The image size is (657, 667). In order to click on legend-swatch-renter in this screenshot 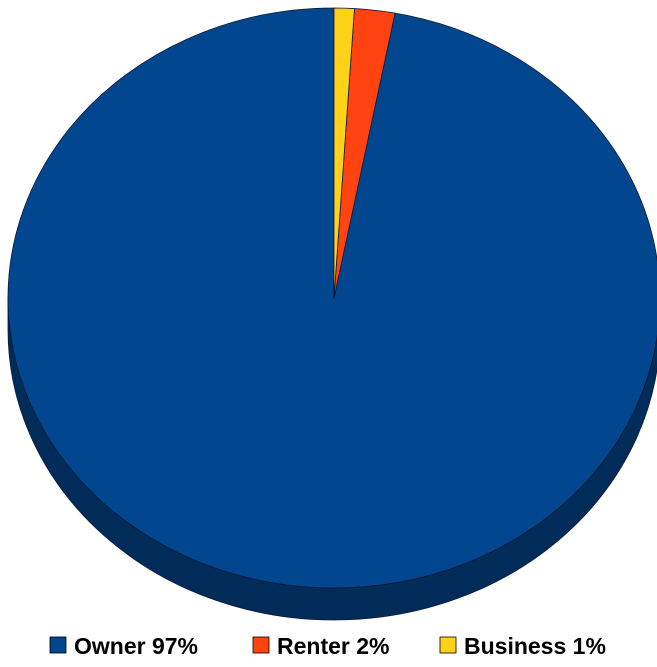, I will do `click(261, 645)`.